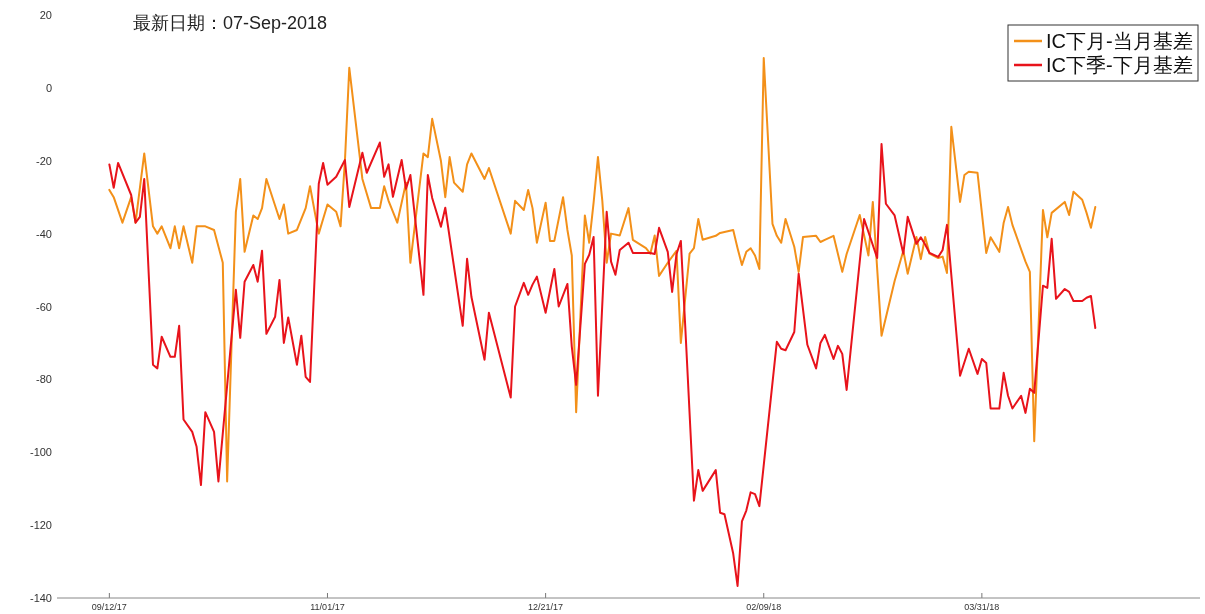 The image size is (1205, 614). I want to click on chart-title: 最新日期：07-Sep-2018, so click(230, 23).